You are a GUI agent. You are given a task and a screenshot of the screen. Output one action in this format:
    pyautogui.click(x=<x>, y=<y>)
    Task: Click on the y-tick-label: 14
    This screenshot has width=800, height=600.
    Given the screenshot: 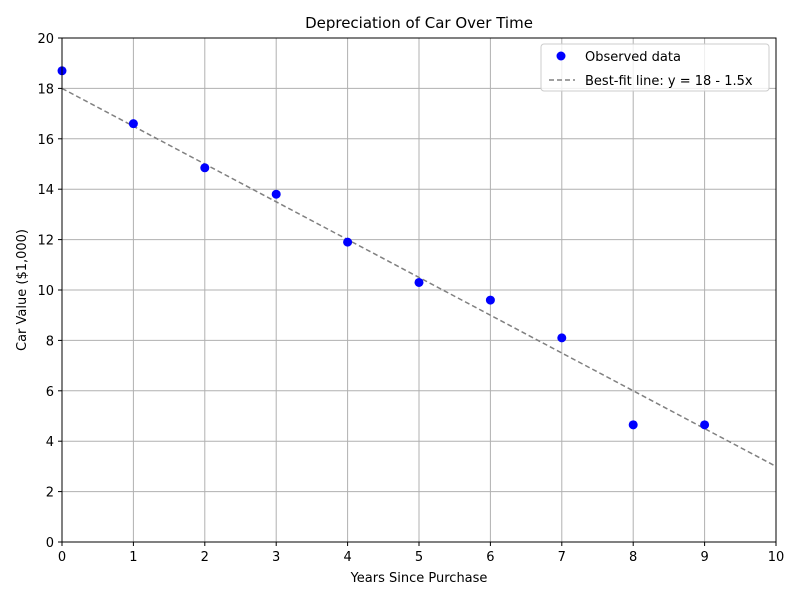 What is the action you would take?
    pyautogui.click(x=45, y=190)
    